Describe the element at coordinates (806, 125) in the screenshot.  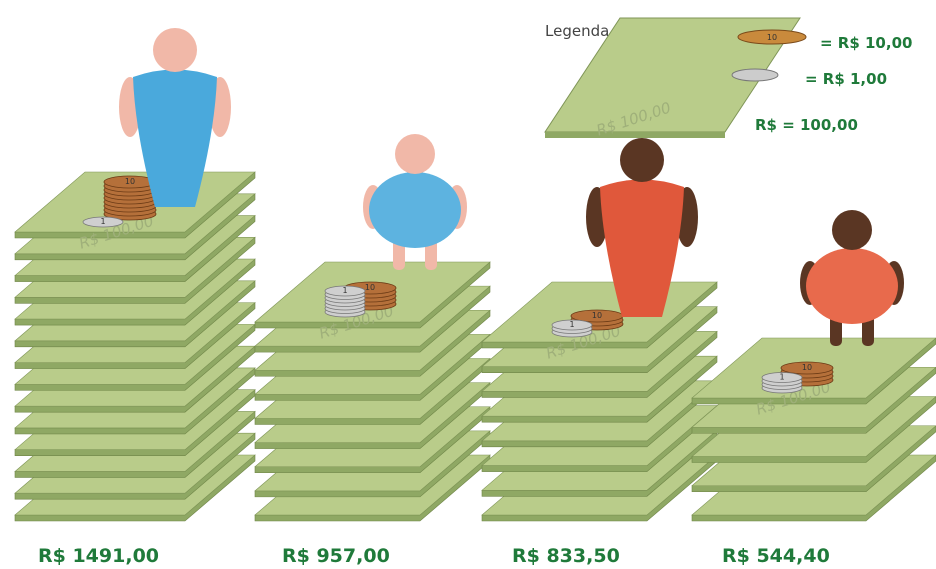
I see `legend-note-value: R$ = 100,00` at that location.